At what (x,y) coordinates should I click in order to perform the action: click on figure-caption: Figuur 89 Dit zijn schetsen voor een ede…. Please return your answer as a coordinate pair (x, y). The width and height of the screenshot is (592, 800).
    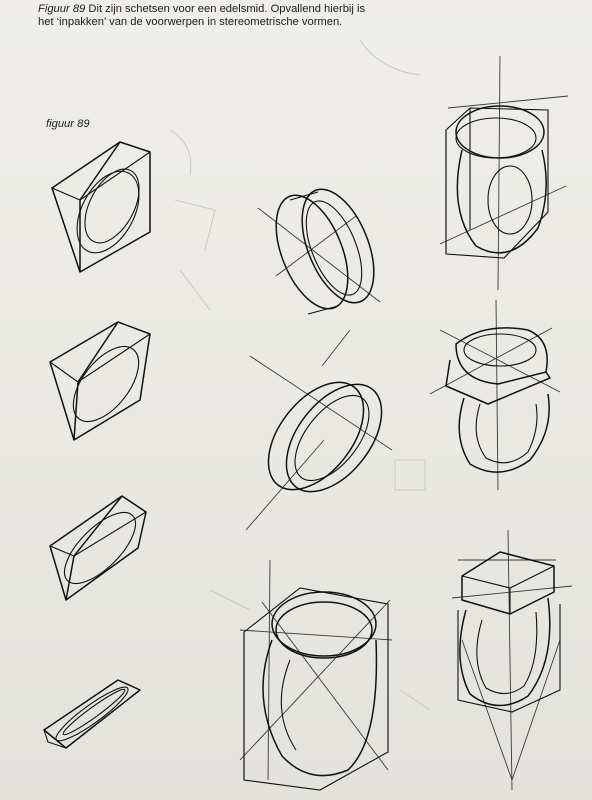
    Looking at the image, I should click on (208, 16).